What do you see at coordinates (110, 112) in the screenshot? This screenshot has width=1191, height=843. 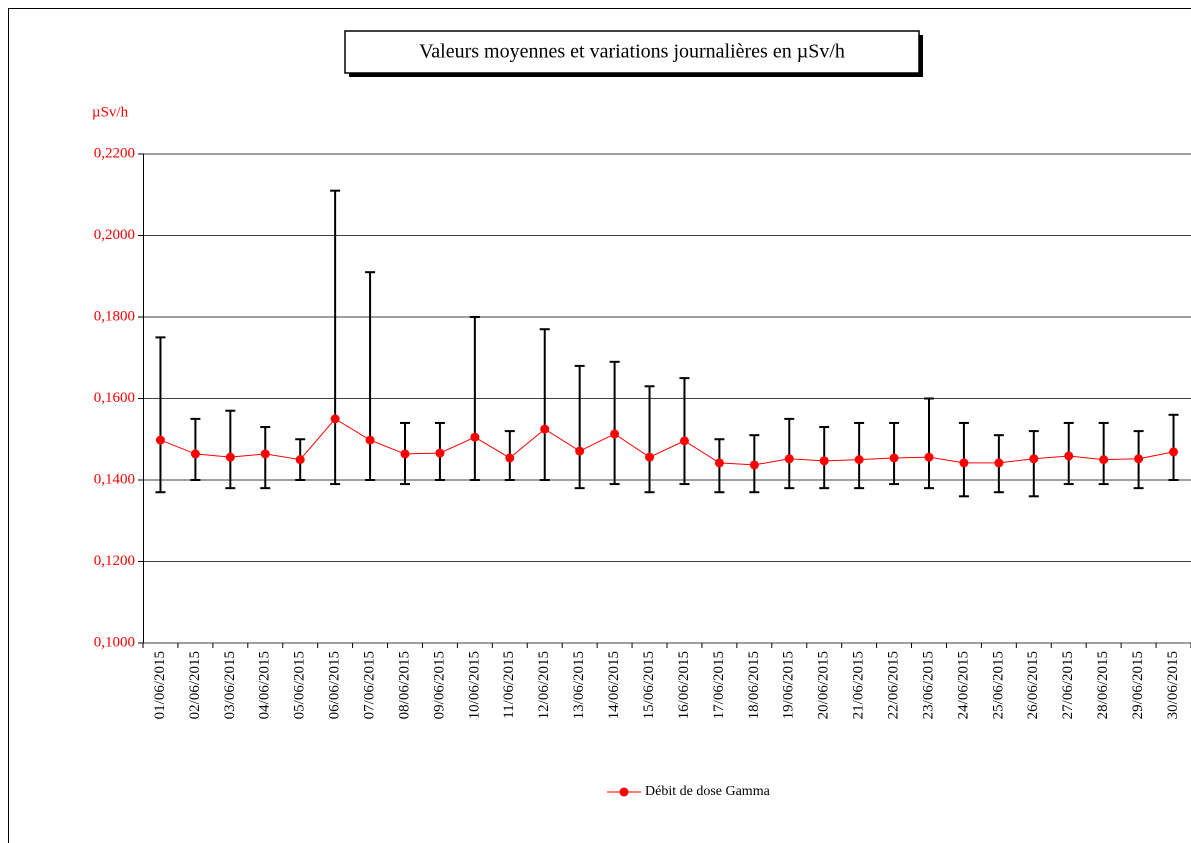 I see `y-axis-label: µSv/h` at bounding box center [110, 112].